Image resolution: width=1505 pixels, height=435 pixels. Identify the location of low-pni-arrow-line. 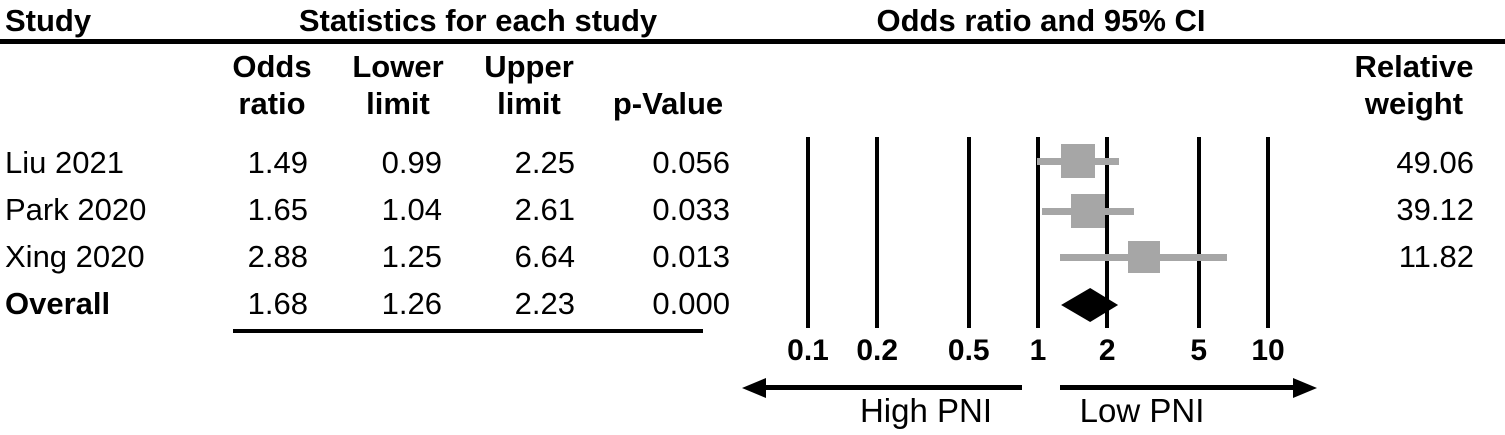
(1177, 387).